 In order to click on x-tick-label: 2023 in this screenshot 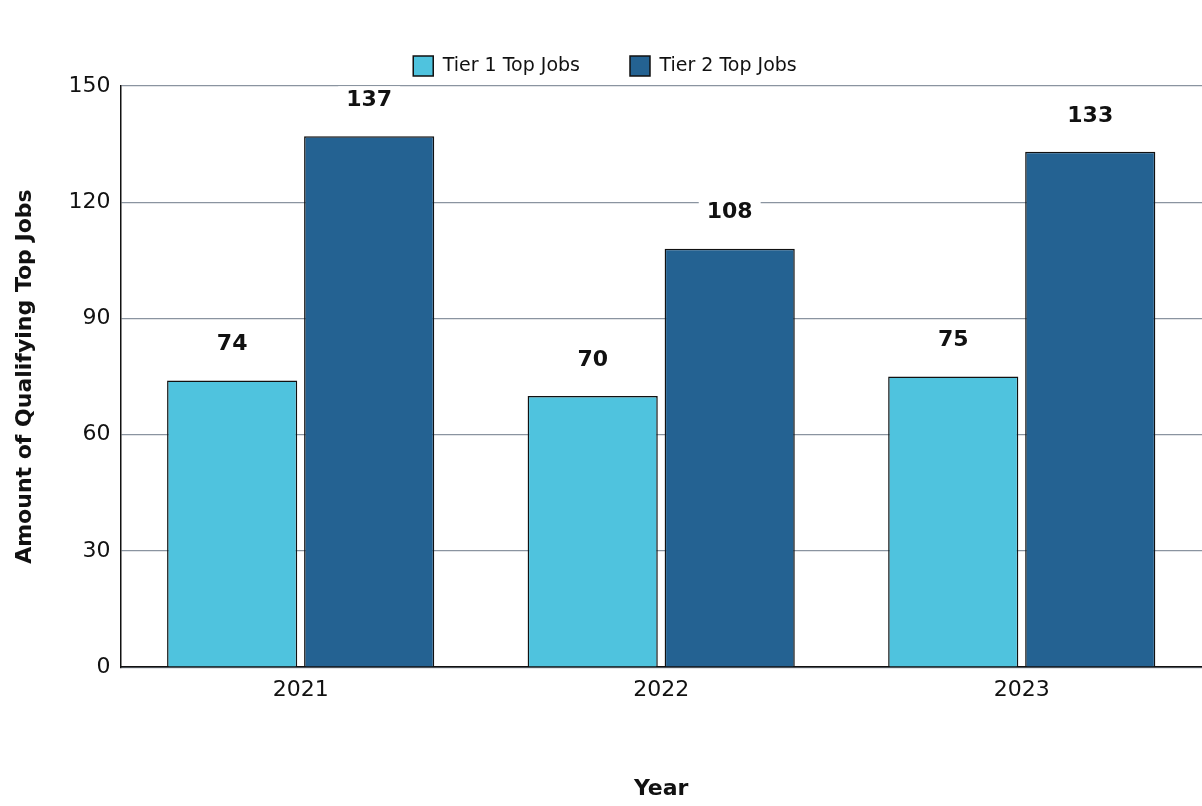, I will do `click(1021, 689)`.